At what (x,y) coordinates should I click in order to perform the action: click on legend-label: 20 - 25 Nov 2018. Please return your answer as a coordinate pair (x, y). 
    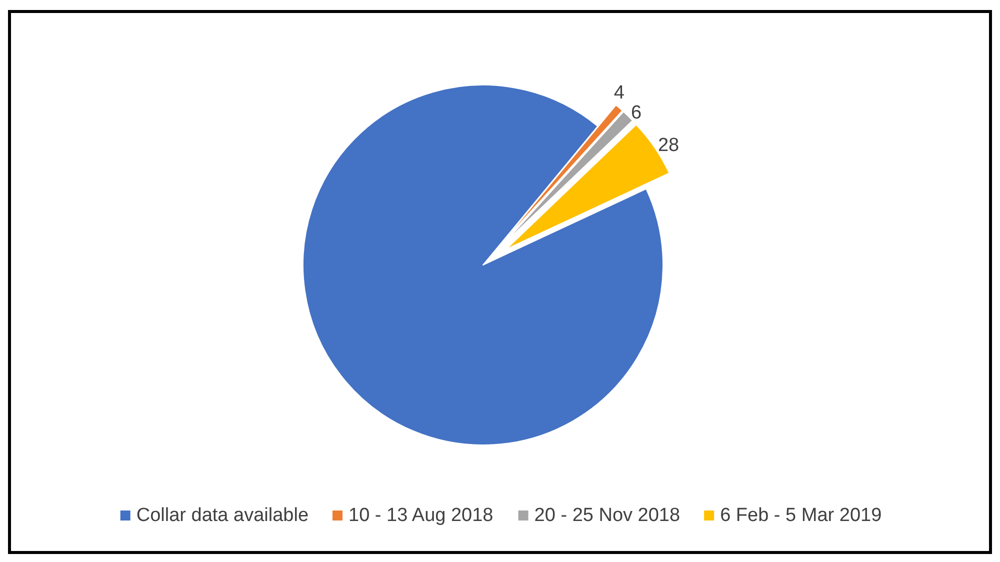
    Looking at the image, I should click on (607, 515).